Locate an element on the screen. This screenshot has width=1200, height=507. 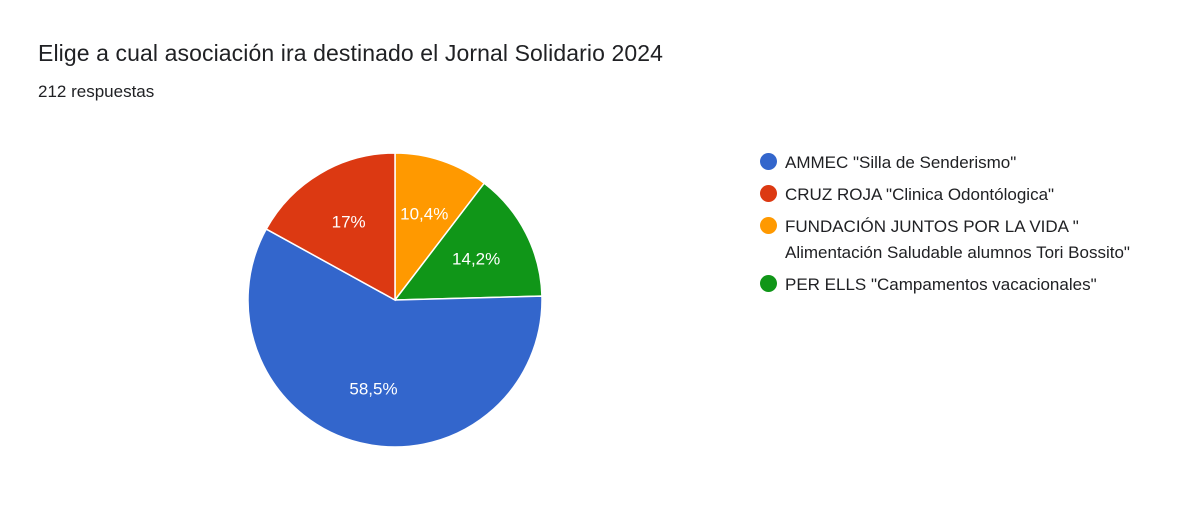
slice-ammec is located at coordinates (395, 338).